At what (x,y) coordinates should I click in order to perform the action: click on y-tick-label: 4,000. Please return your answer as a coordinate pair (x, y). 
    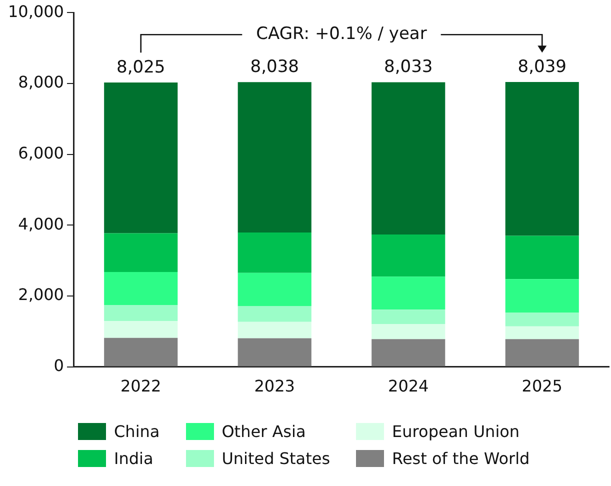
    Looking at the image, I should click on (41, 224).